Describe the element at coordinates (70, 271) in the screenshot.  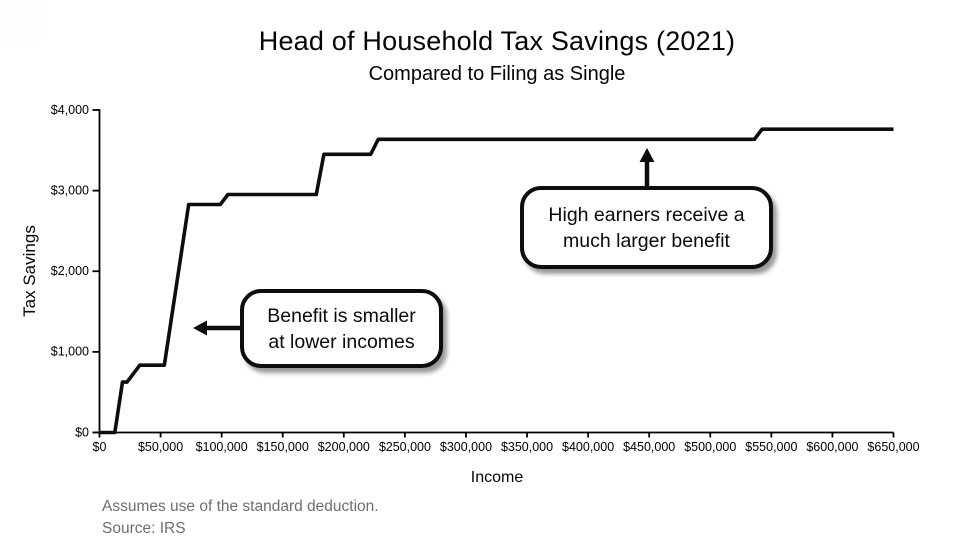
I see `y-tick-label: $2,000` at that location.